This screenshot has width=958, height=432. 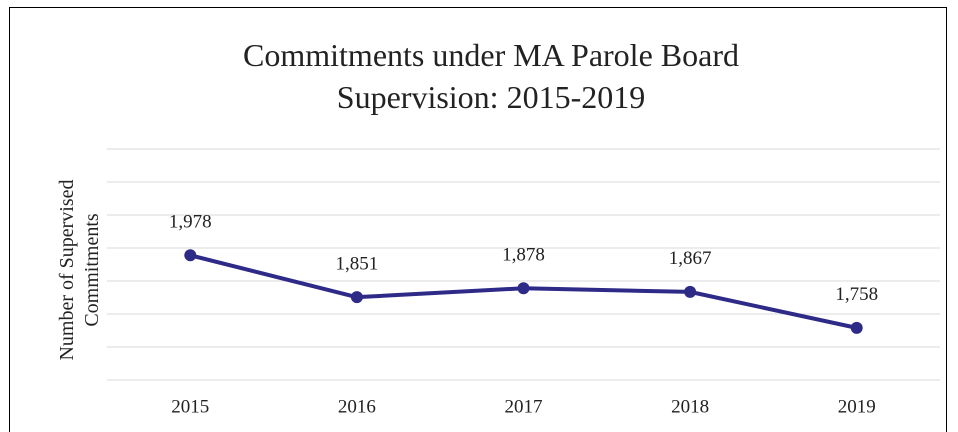 What do you see at coordinates (690, 406) in the screenshot?
I see `x-tick-label: 2018` at bounding box center [690, 406].